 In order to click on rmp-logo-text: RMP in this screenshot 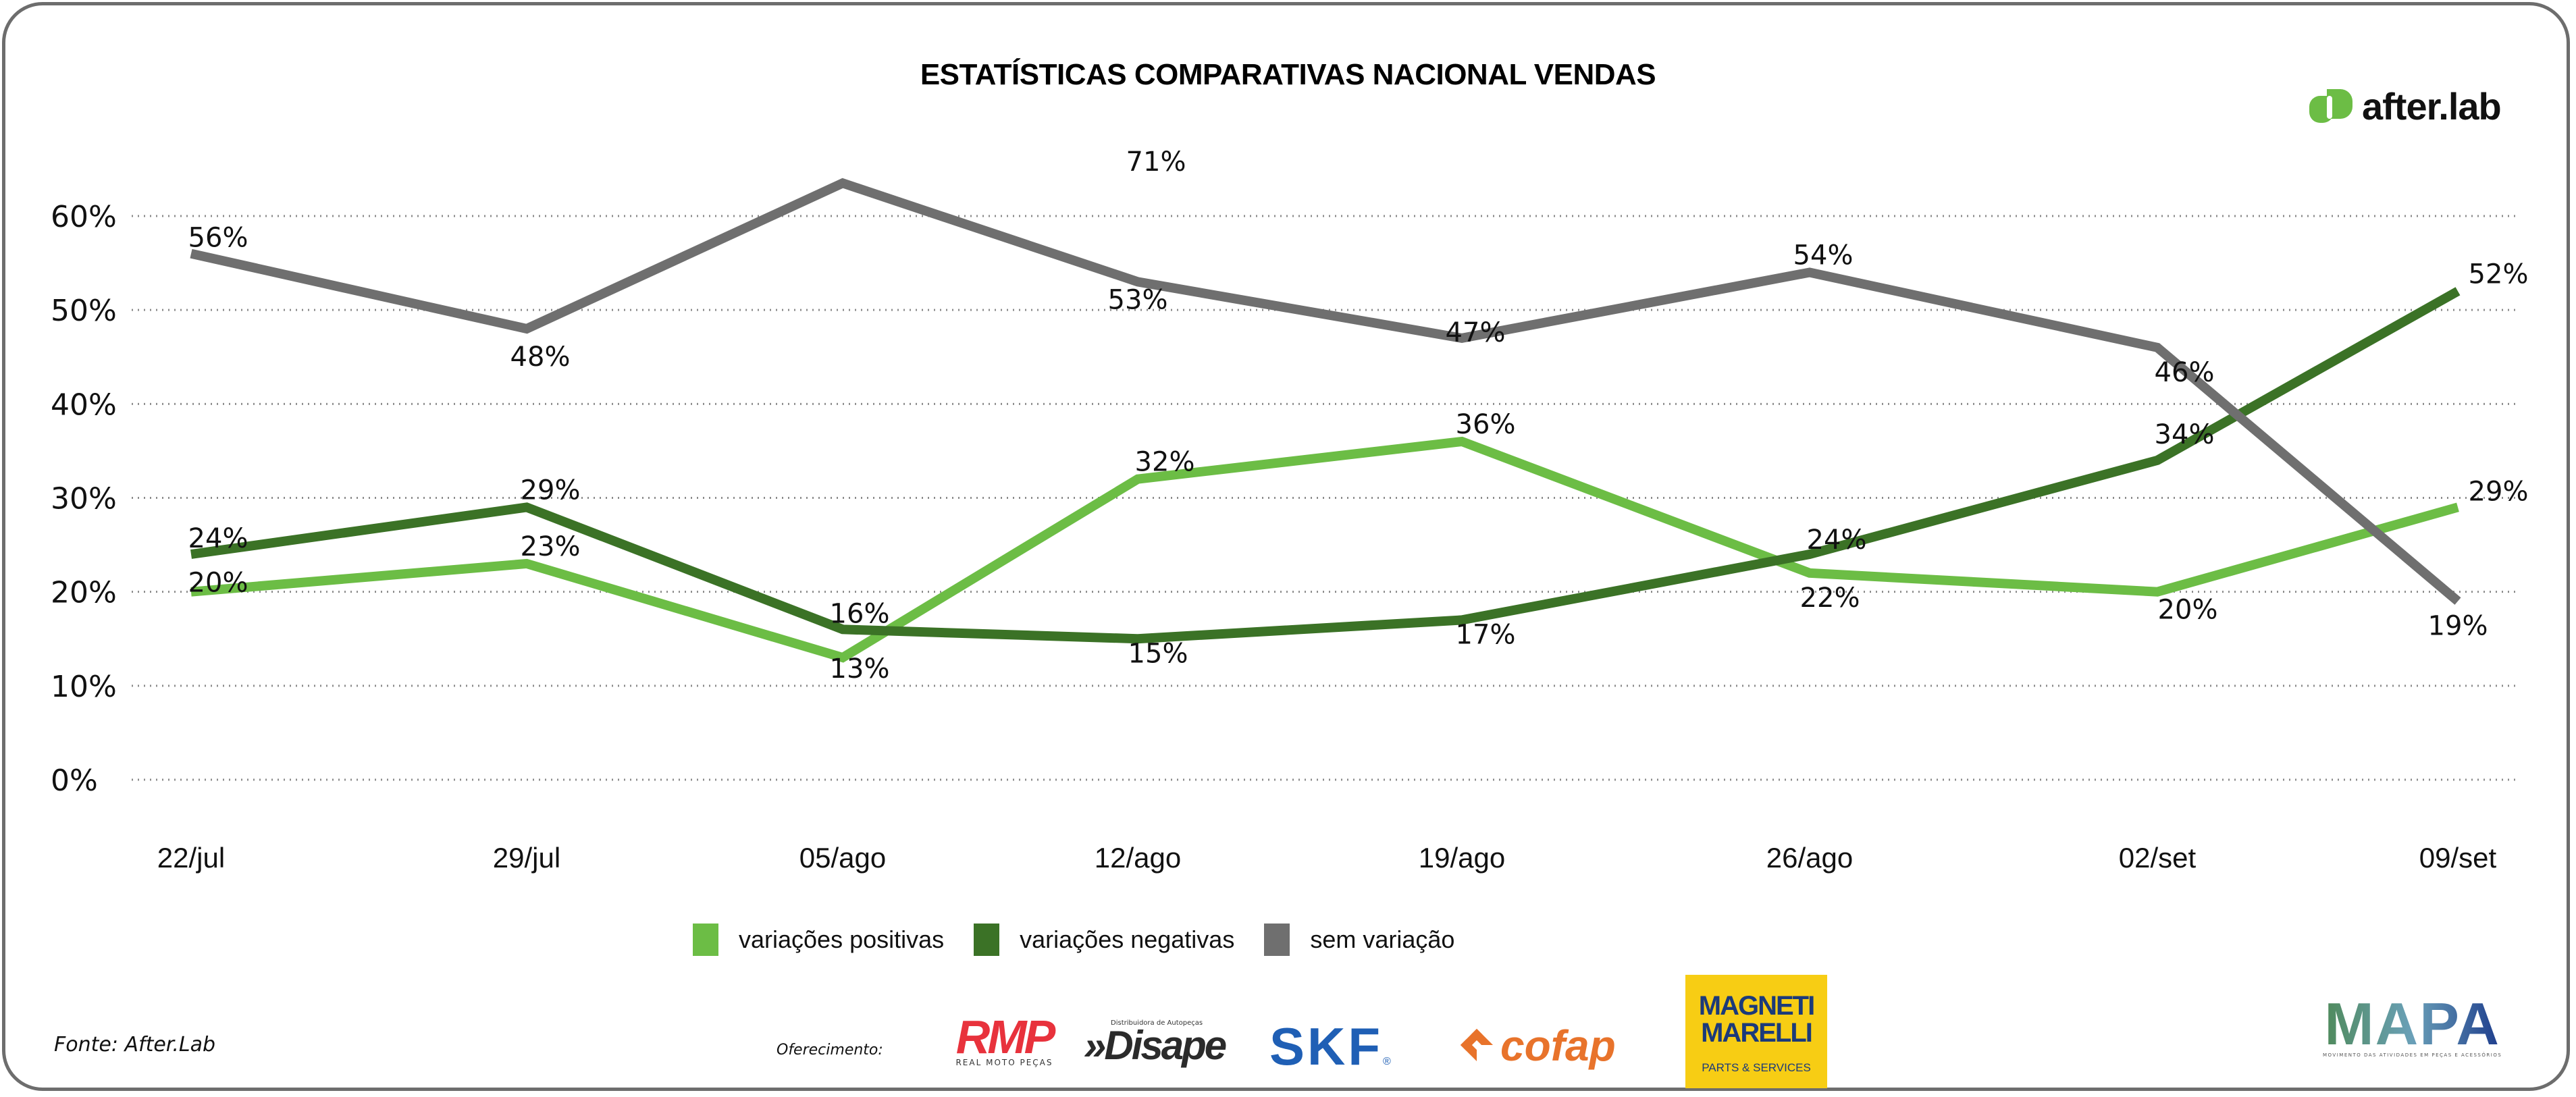, I will do `click(1005, 1037)`.